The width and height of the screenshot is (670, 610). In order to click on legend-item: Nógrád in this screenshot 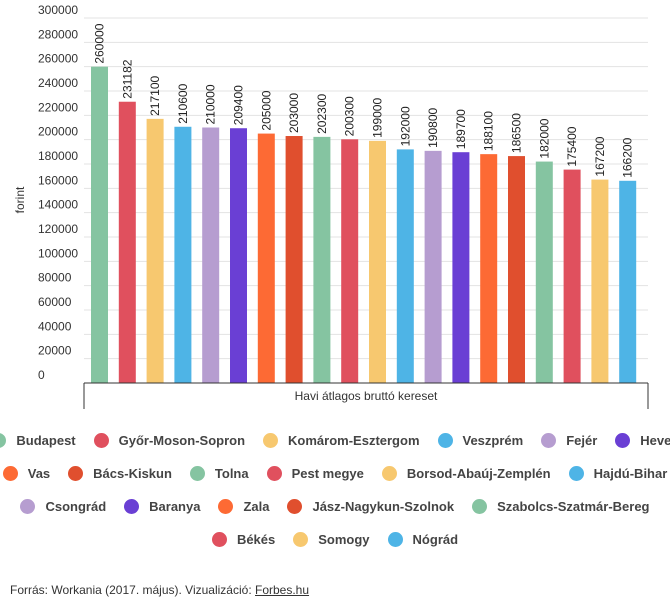, I will do `click(423, 539)`.